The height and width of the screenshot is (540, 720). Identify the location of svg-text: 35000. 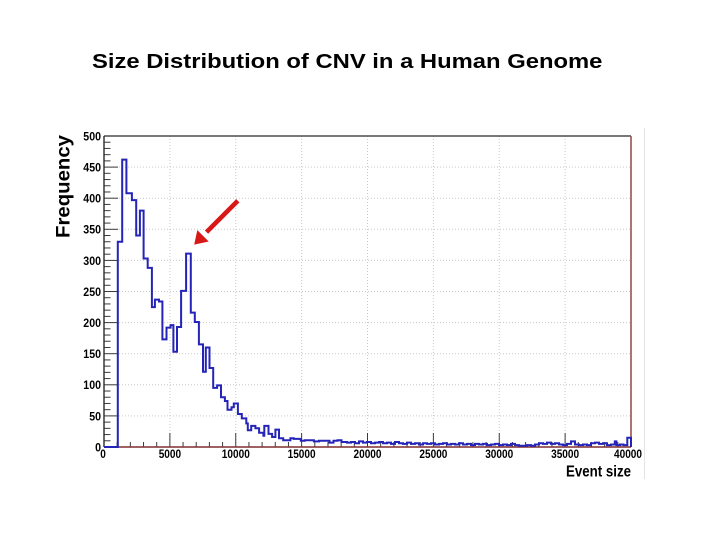
(565, 454).